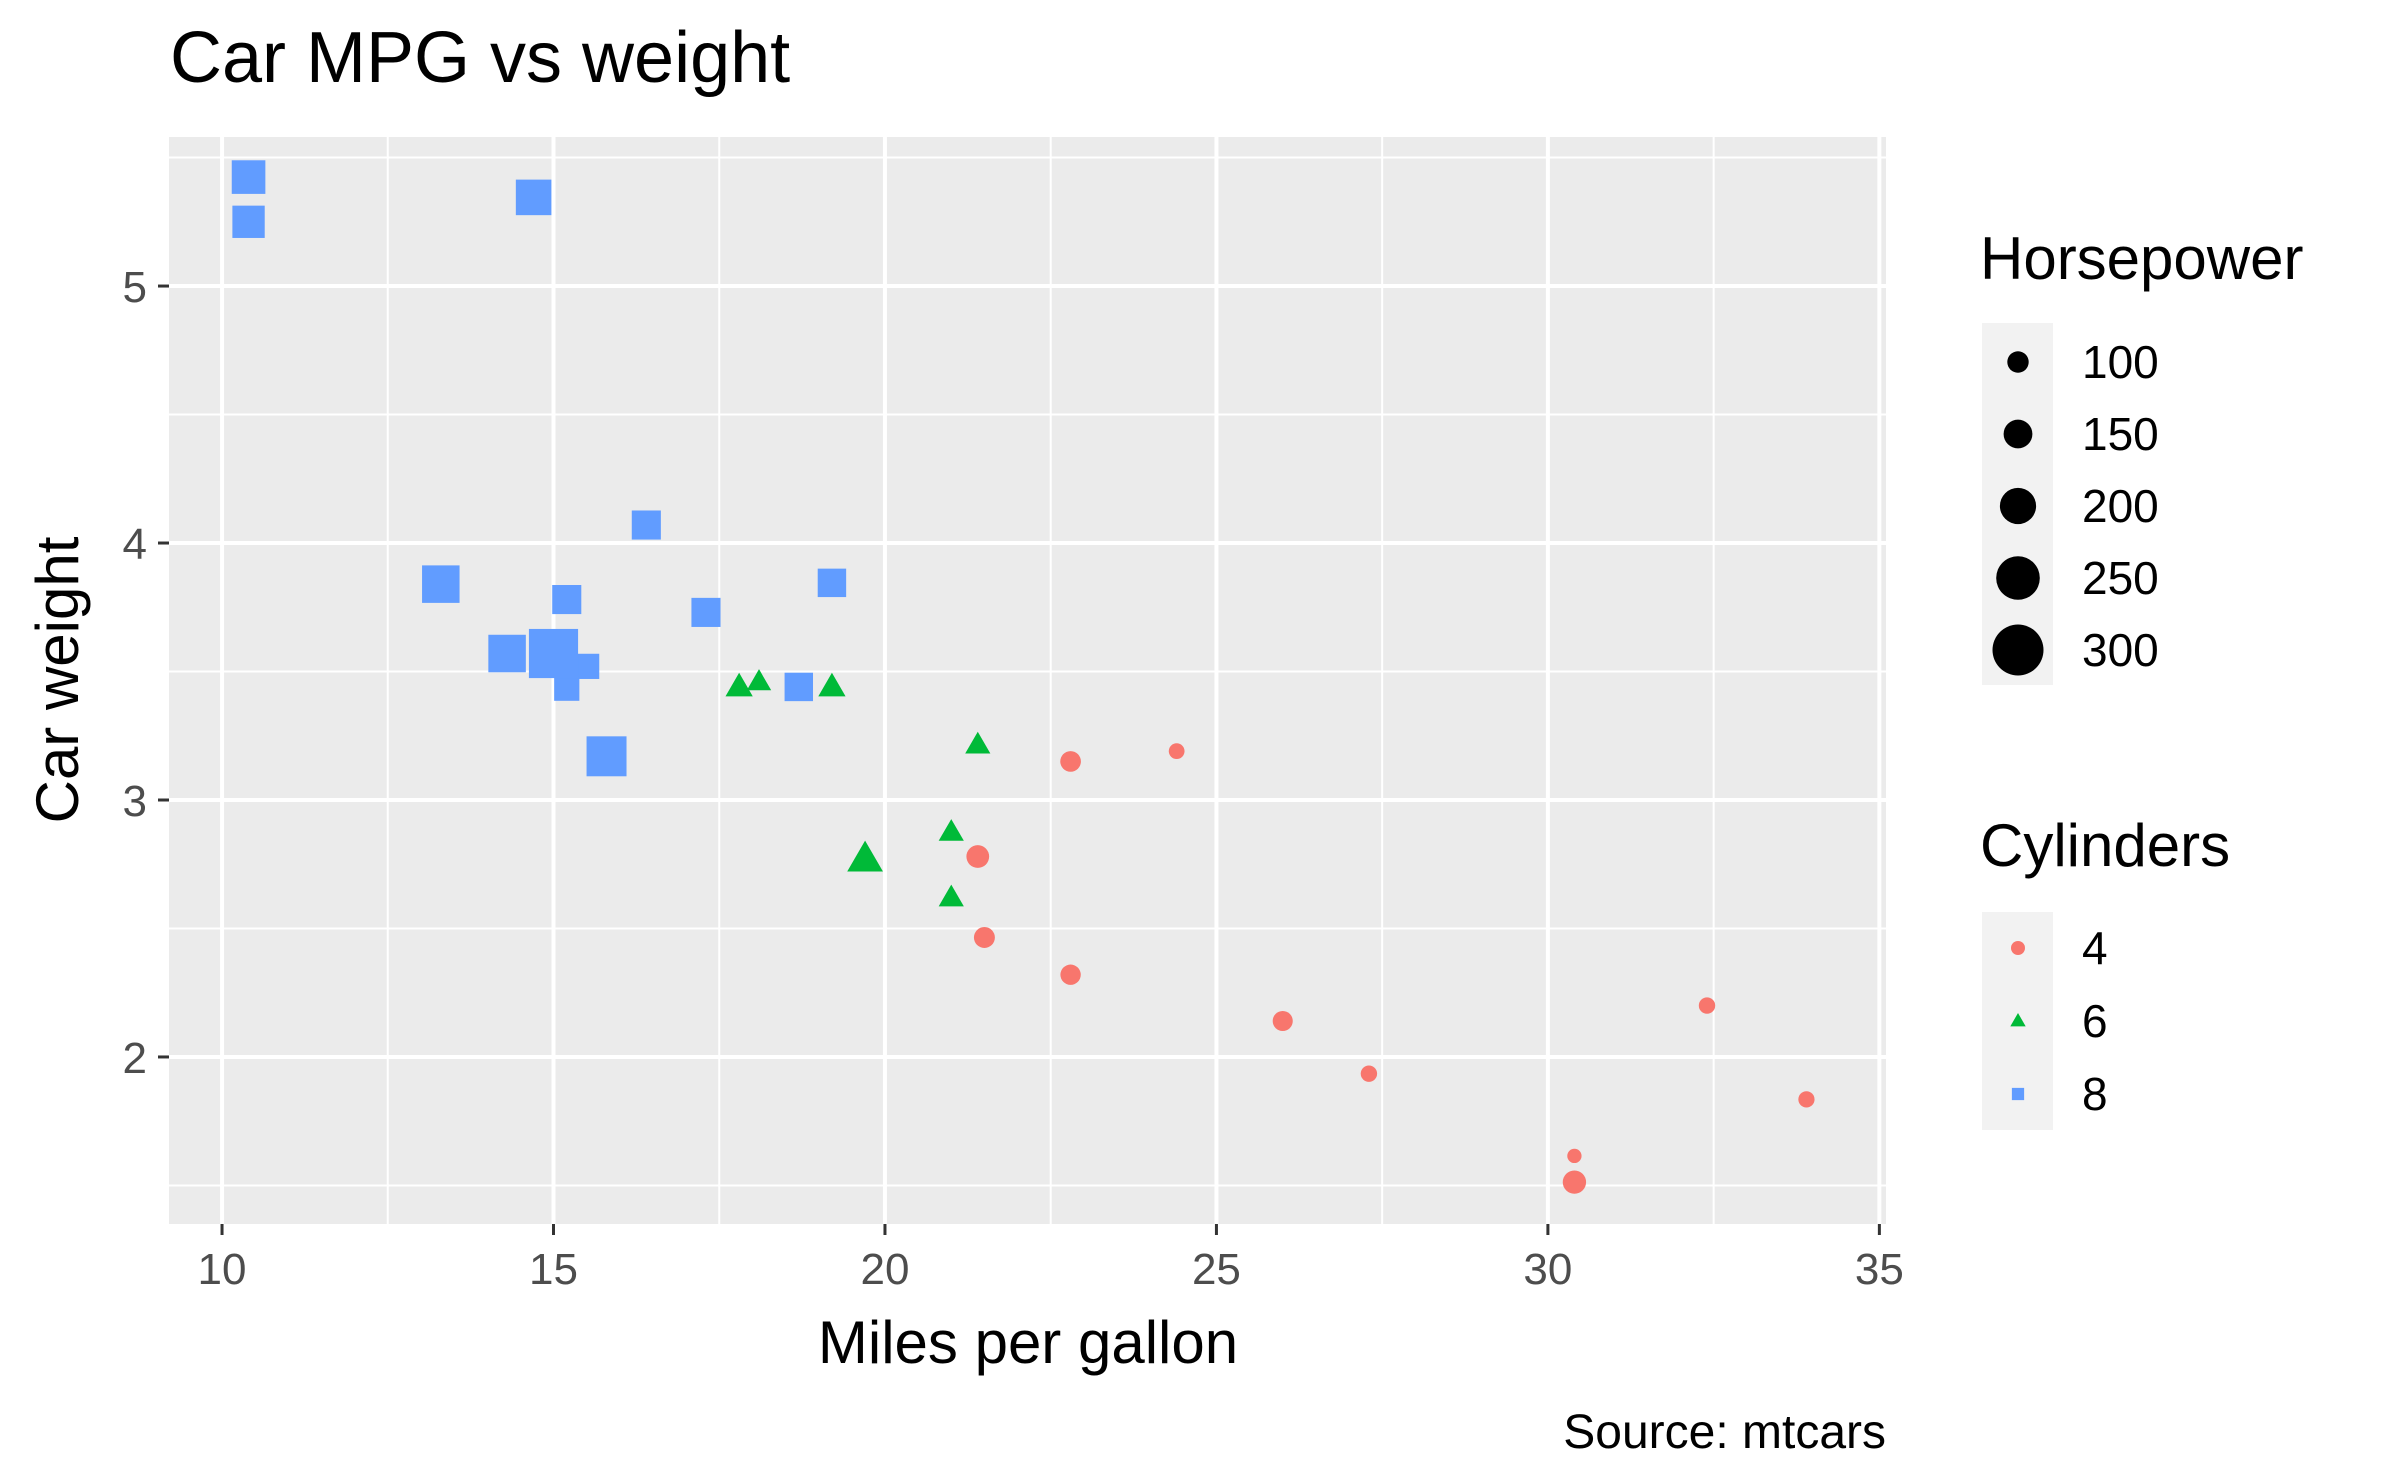  I want to click on y-tick-label: 3, so click(135, 801).